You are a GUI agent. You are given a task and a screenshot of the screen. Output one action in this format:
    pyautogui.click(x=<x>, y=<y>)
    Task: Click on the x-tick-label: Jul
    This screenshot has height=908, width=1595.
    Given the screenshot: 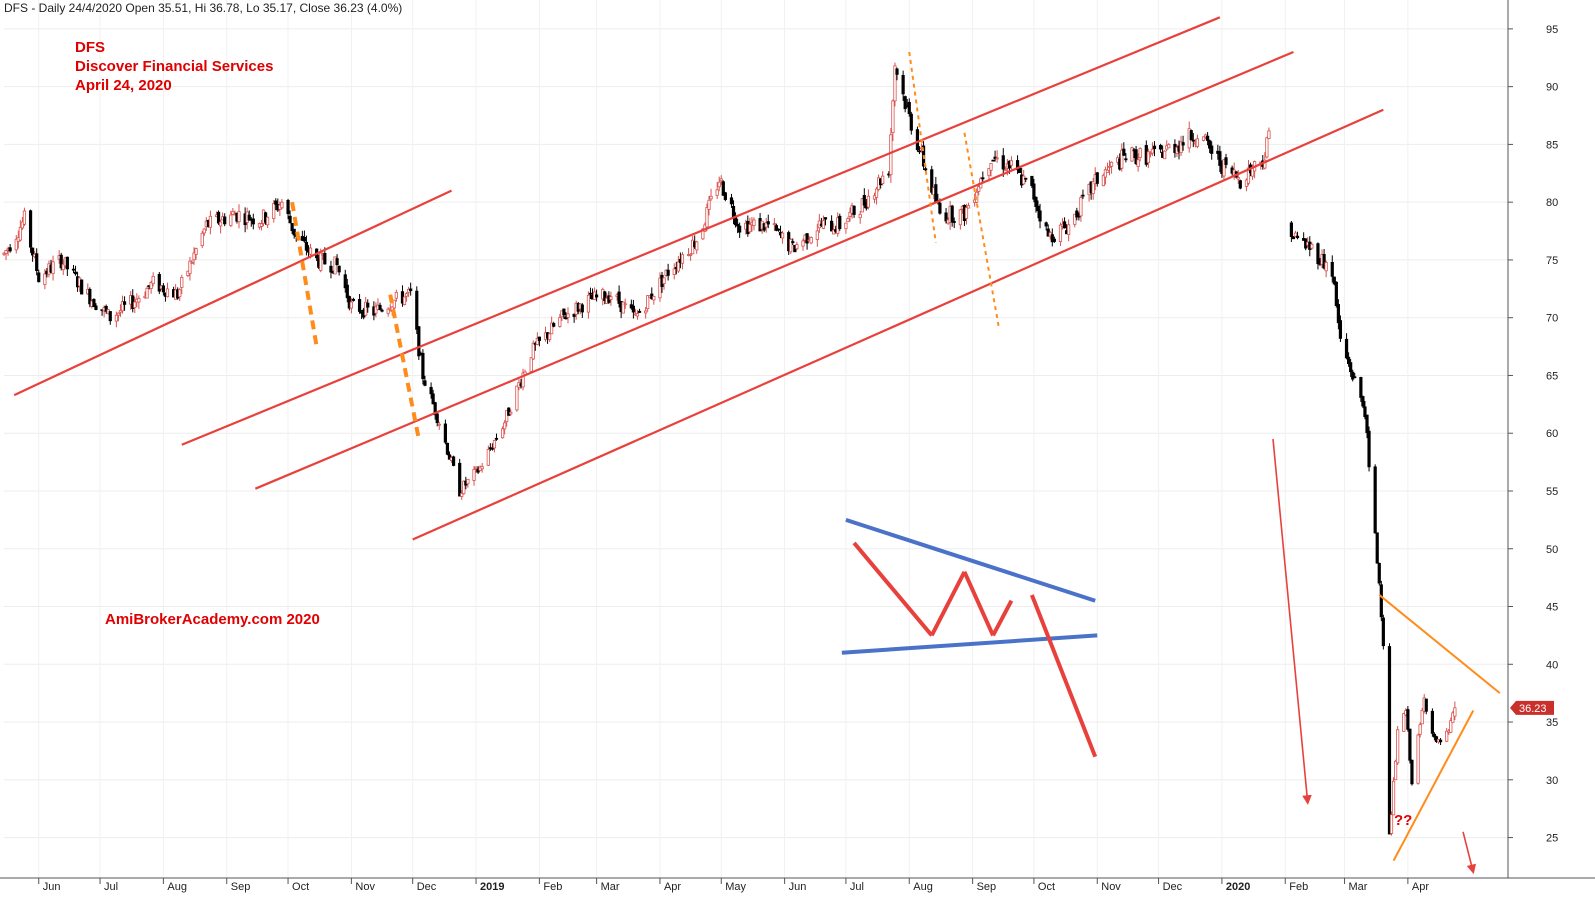 What is the action you would take?
    pyautogui.click(x=857, y=887)
    